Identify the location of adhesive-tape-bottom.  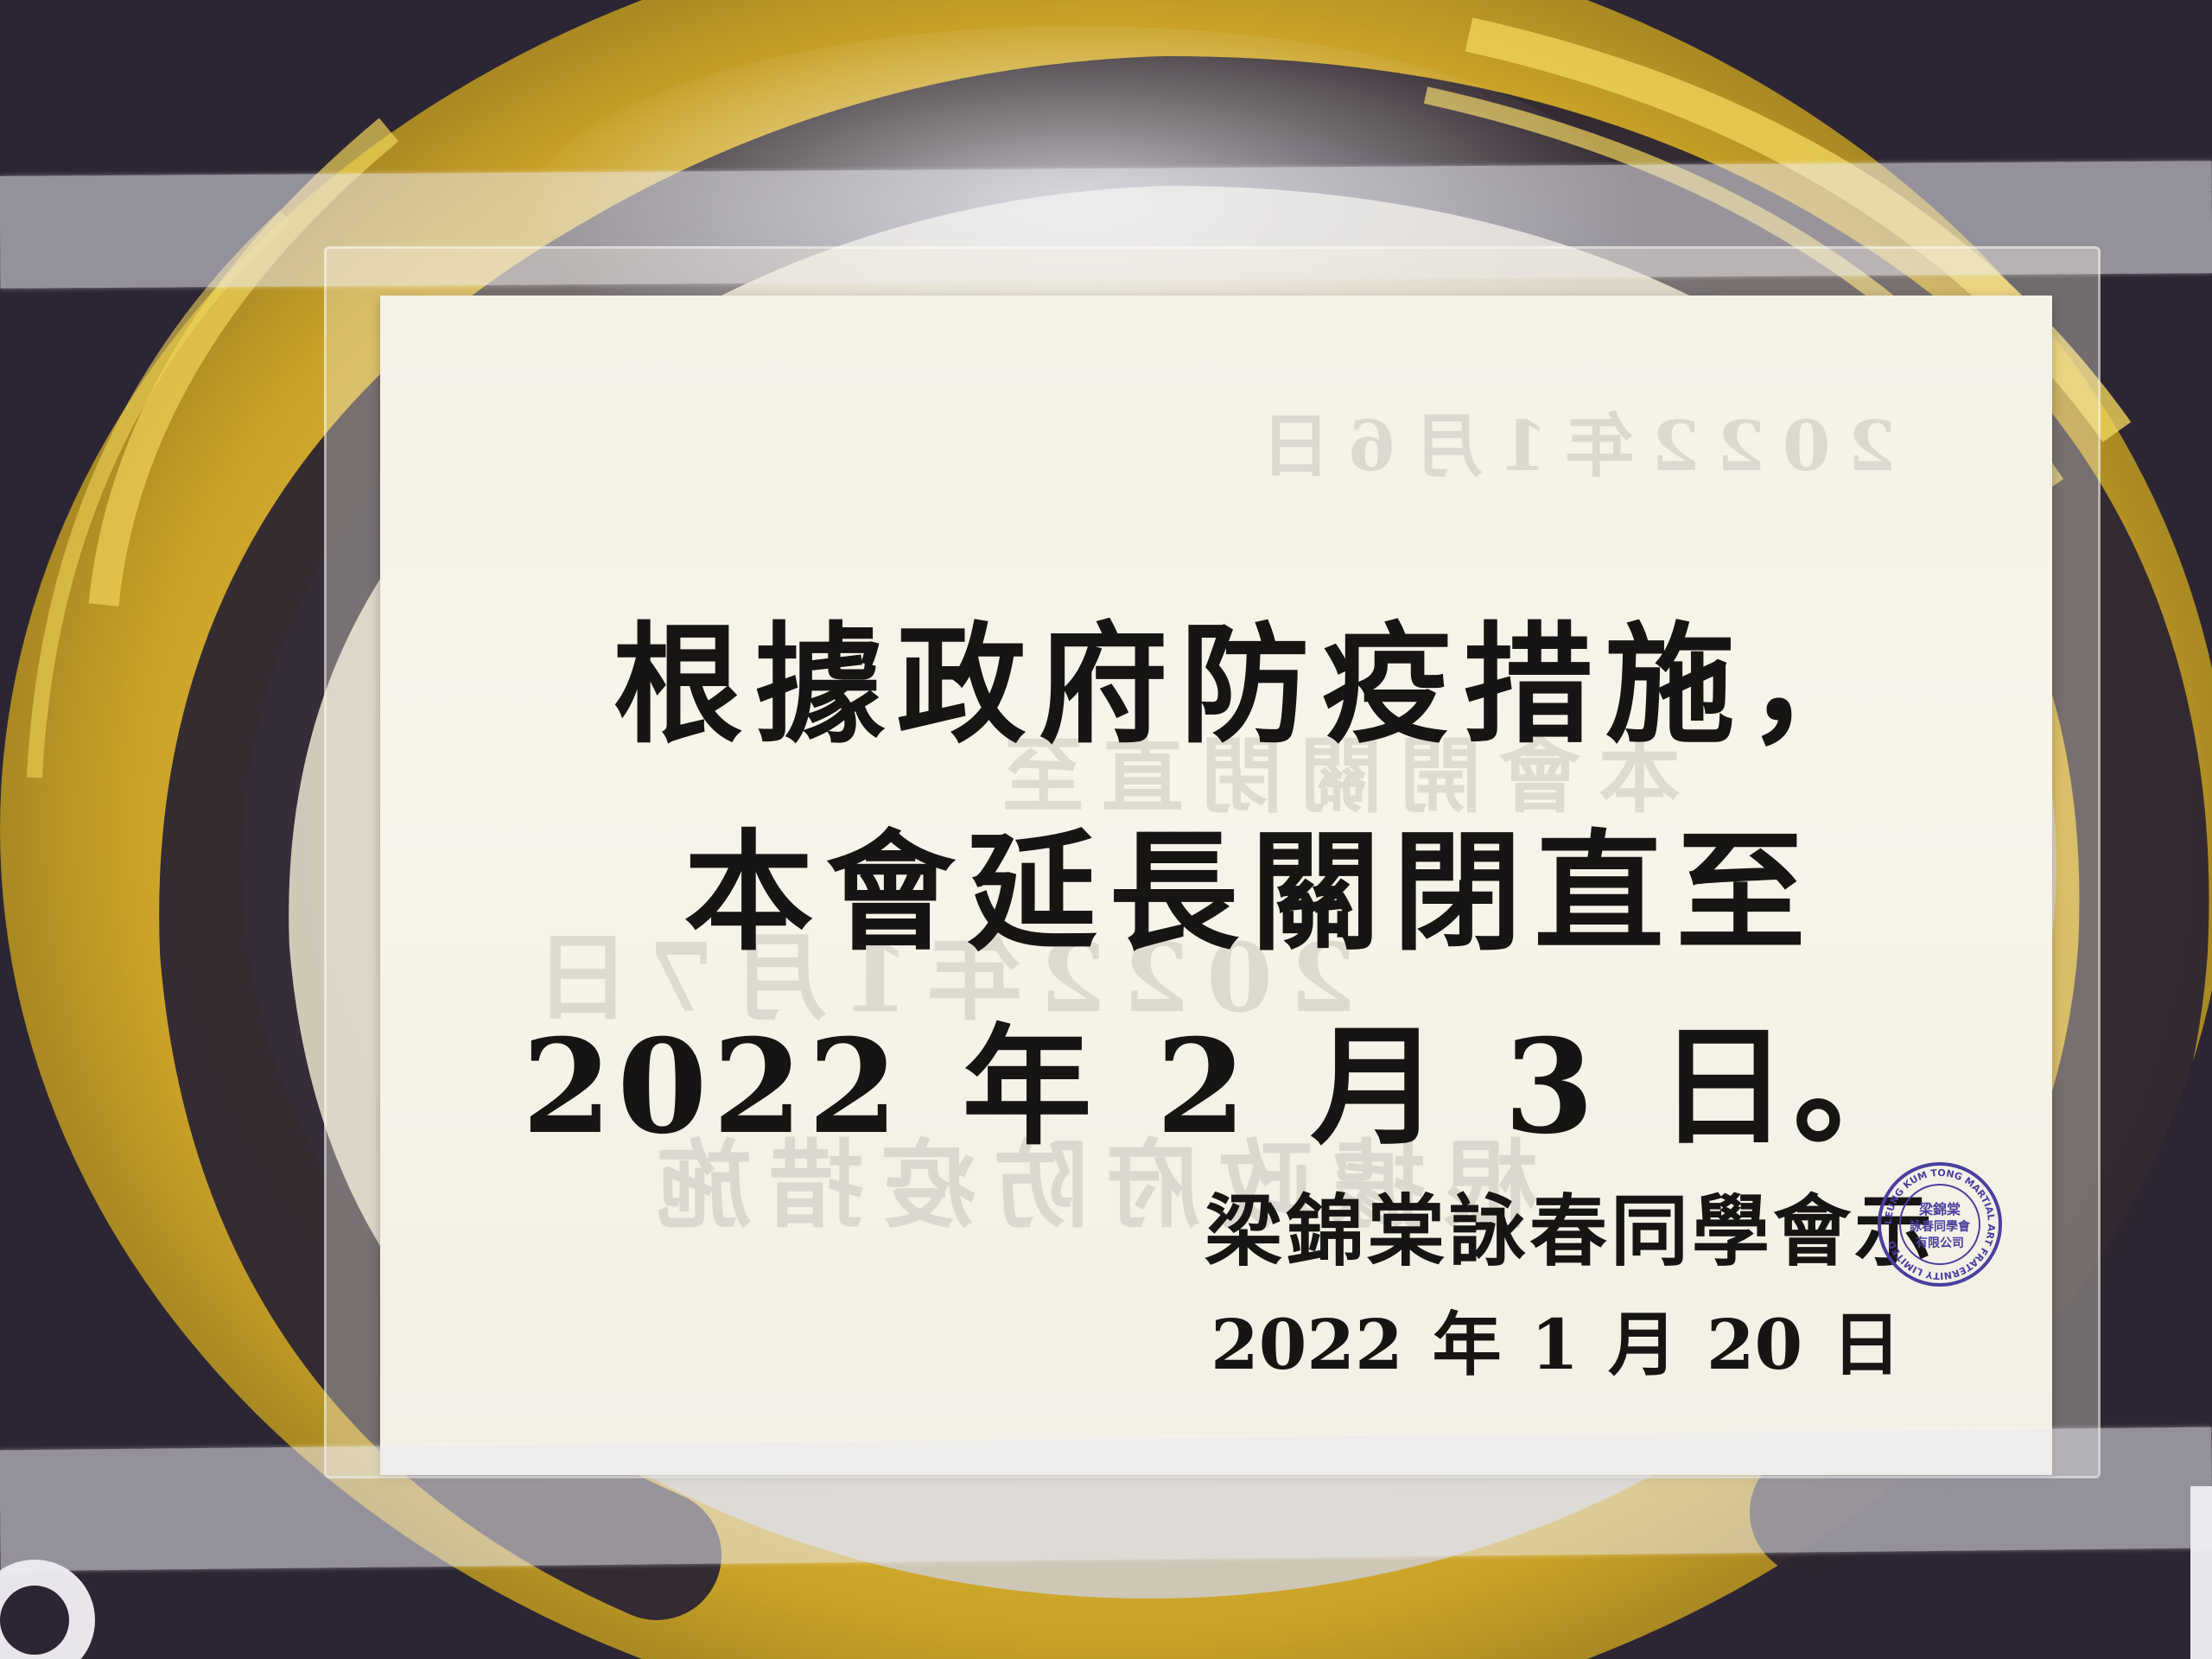
(1106, 1499).